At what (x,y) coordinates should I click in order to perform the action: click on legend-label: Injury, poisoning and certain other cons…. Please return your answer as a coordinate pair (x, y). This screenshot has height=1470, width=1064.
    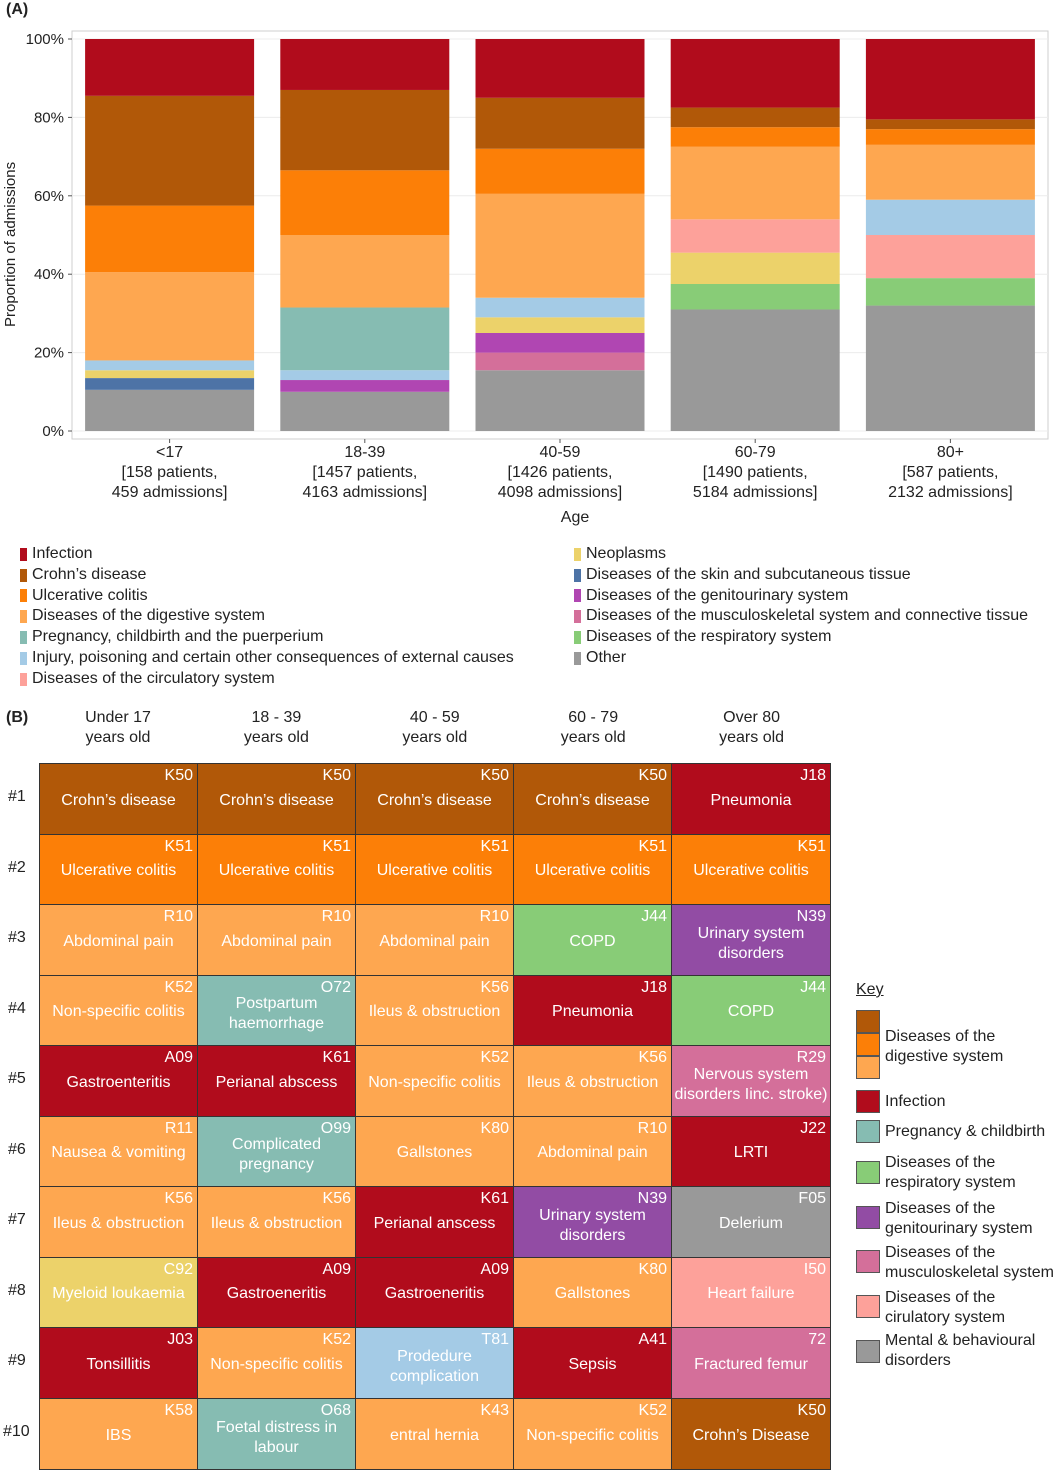
    Looking at the image, I should click on (273, 657).